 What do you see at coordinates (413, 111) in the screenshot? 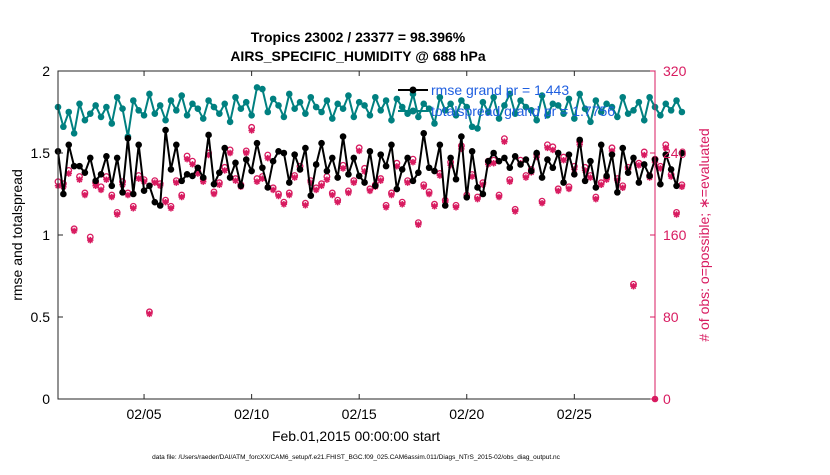
I see `legend-spread-marker` at bounding box center [413, 111].